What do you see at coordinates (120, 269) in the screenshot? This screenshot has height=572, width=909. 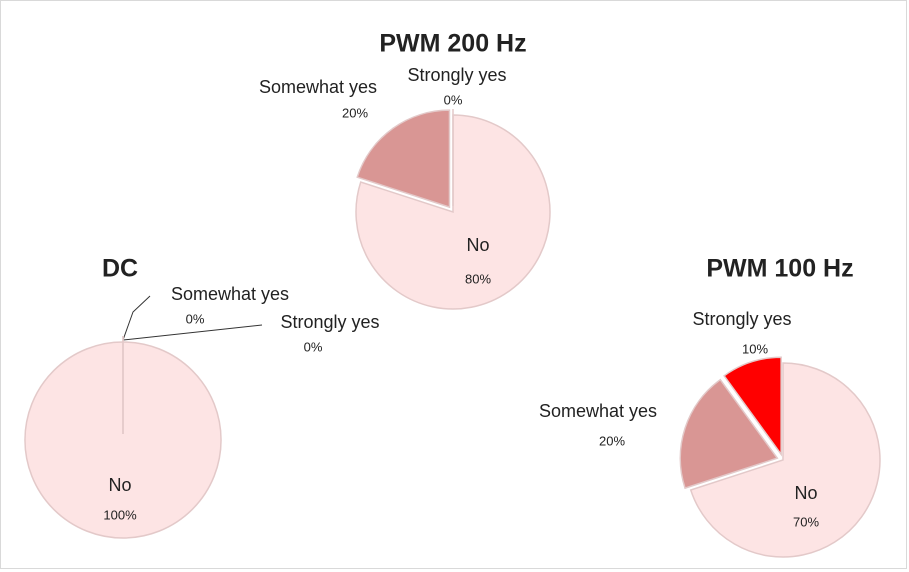 I see `chart-title: DC` at bounding box center [120, 269].